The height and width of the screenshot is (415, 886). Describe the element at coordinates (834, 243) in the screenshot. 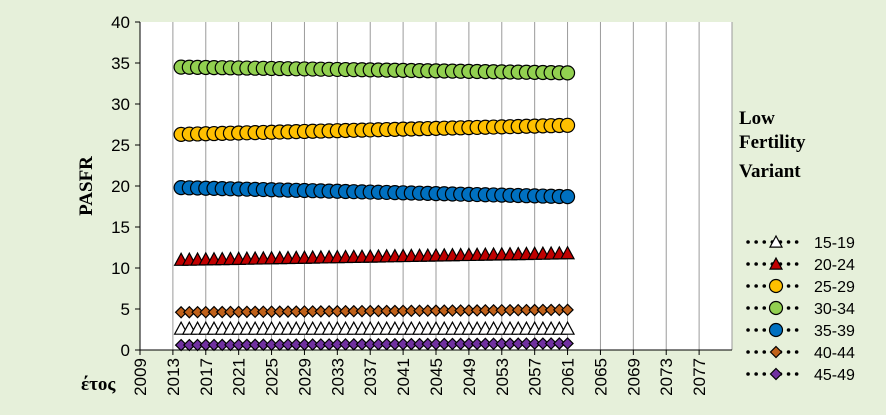

I see `legend-label: 15-19` at that location.